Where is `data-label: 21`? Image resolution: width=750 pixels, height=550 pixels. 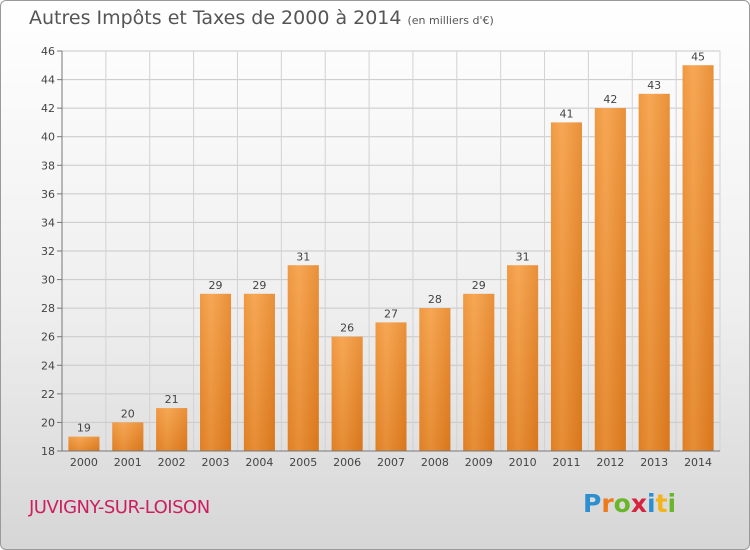
data-label: 21 is located at coordinates (172, 399).